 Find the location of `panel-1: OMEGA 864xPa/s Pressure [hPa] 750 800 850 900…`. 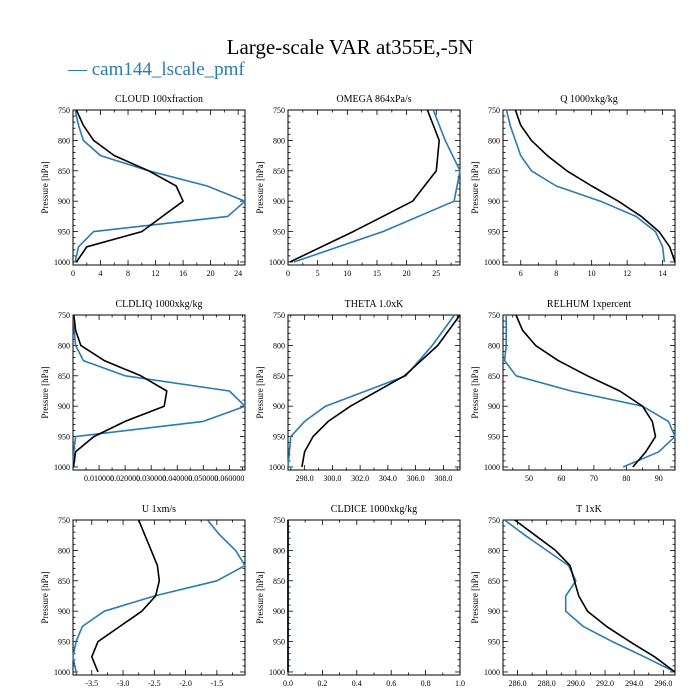

panel-1: OMEGA 864xPa/s Pressure [hPa] 750 800 850 900… is located at coordinates (358, 186).